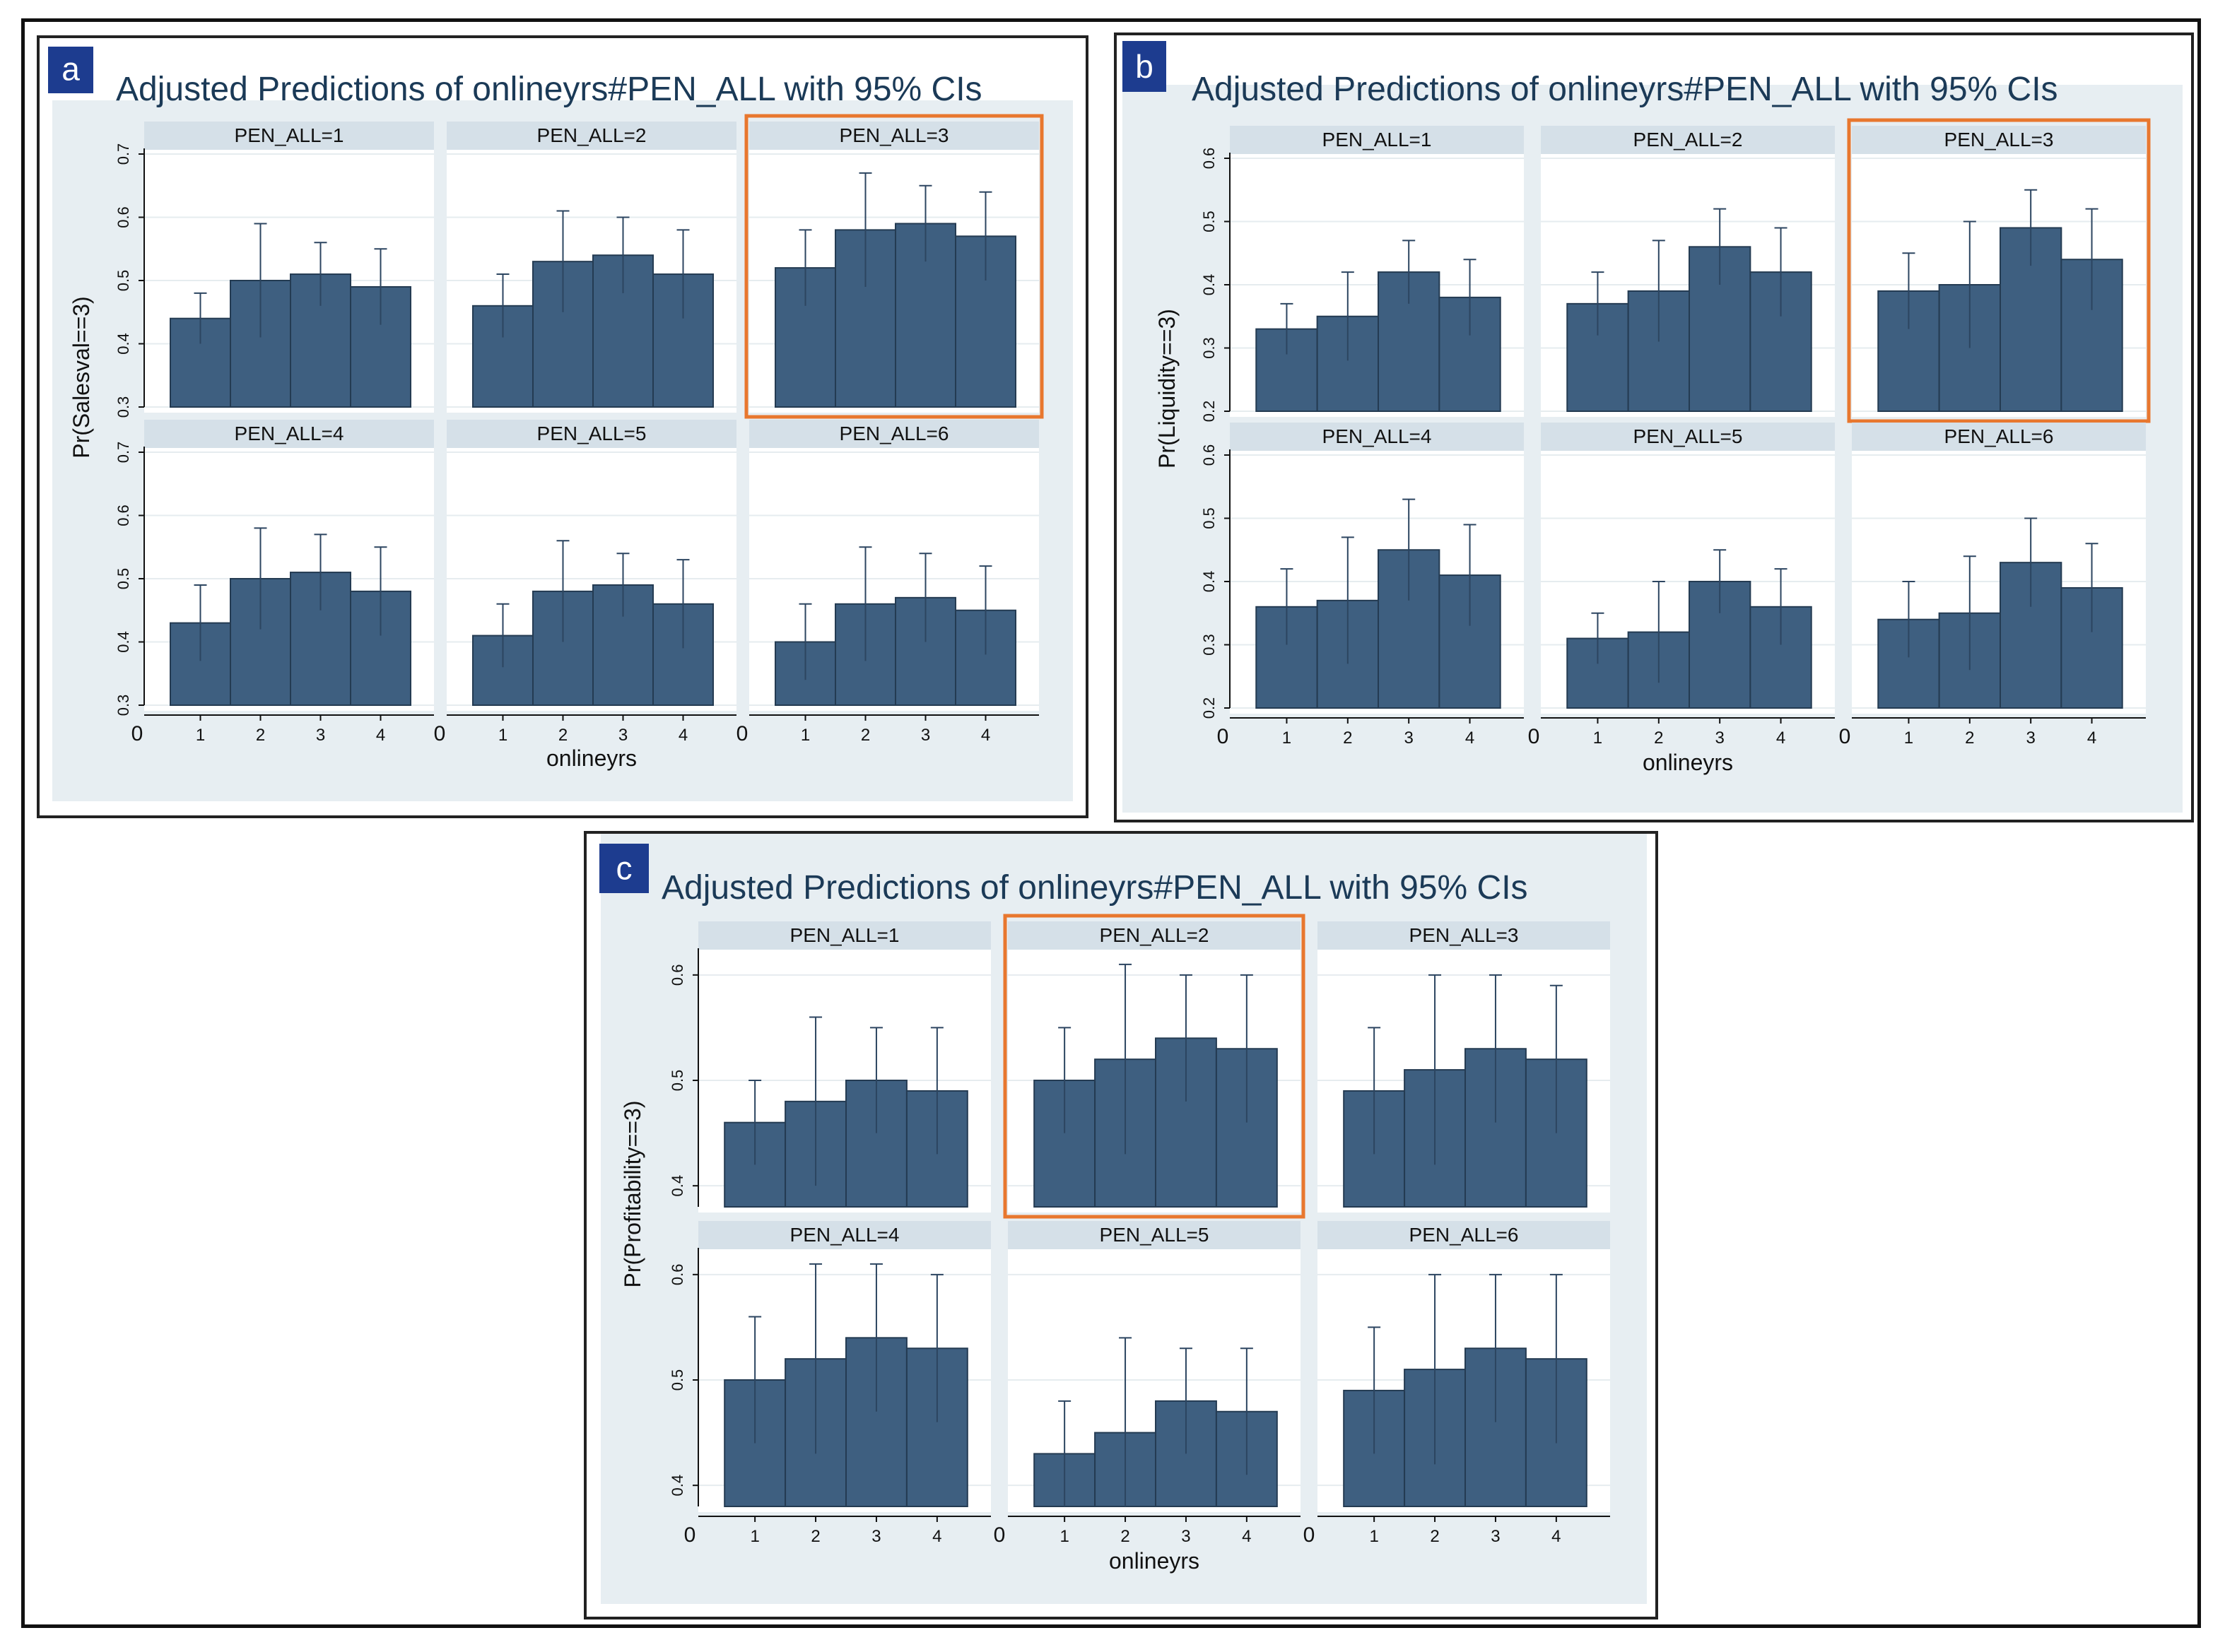 The height and width of the screenshot is (1652, 2225). I want to click on facet-label: PEN_ALL=1, so click(1377, 140).